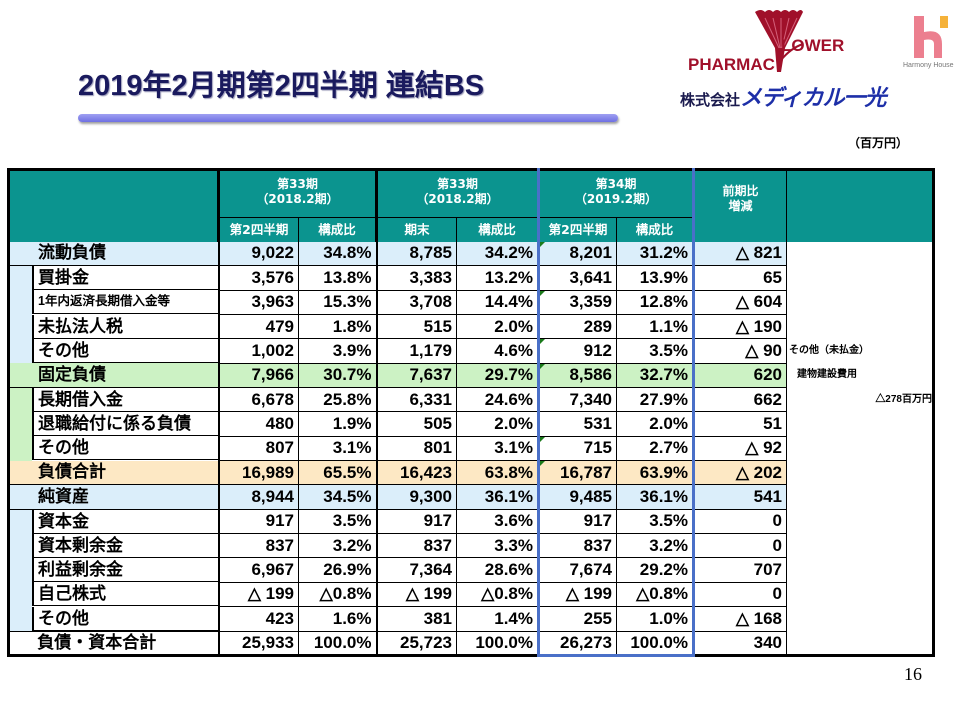 This screenshot has height=720, width=960. I want to click on value-cell: 7,966, so click(258, 375).